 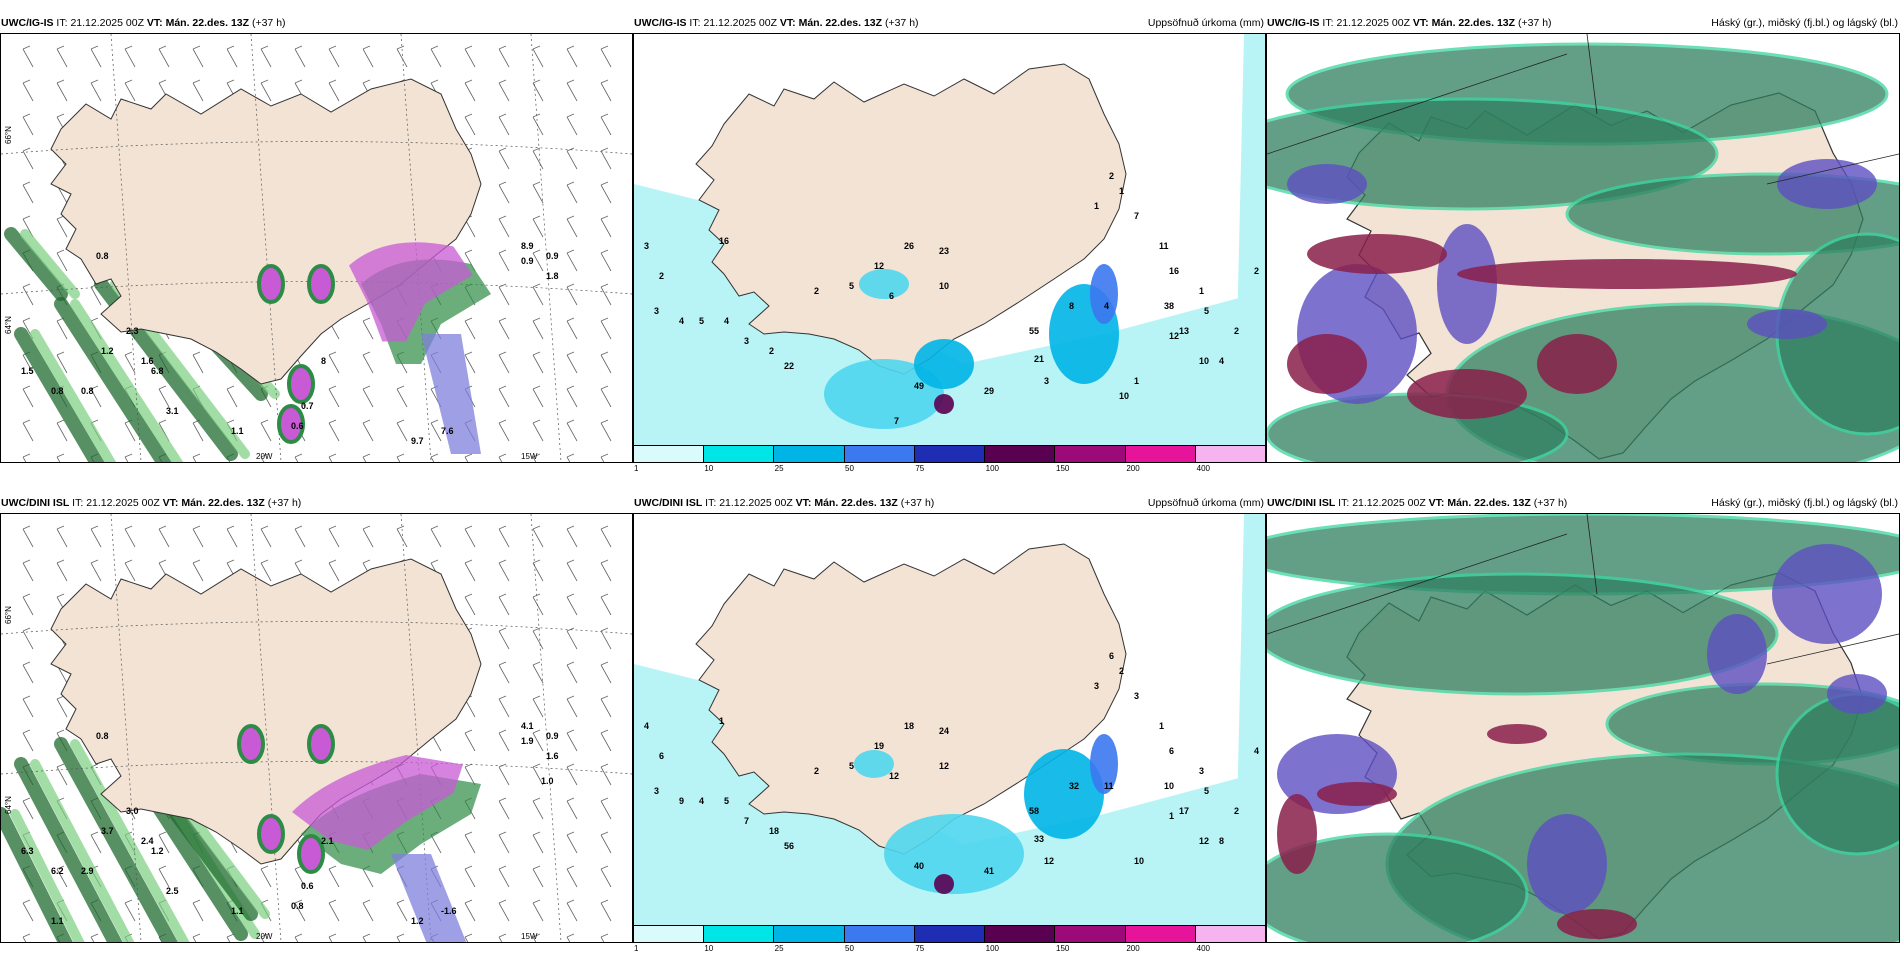 What do you see at coordinates (1493, 154) in the screenshot?
I see `cloud-high` at bounding box center [1493, 154].